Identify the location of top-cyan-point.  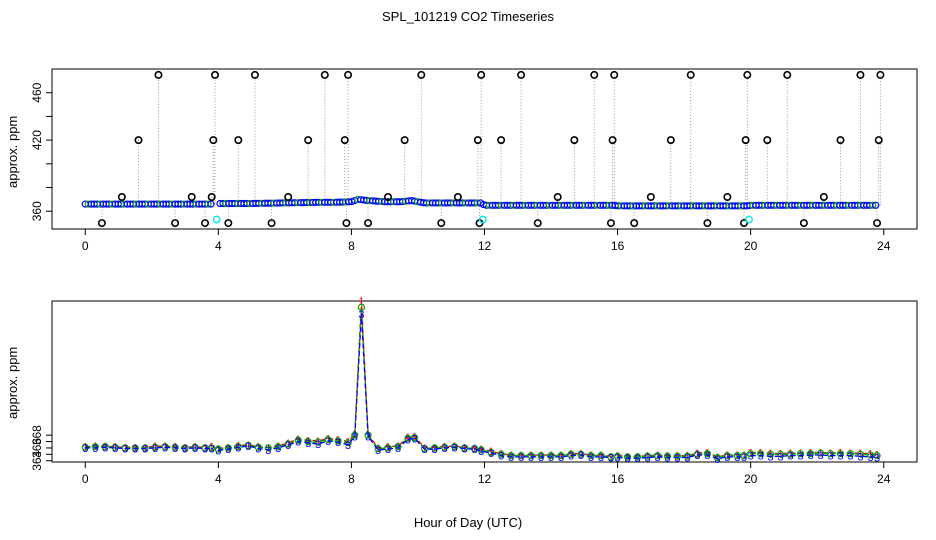
(482, 219).